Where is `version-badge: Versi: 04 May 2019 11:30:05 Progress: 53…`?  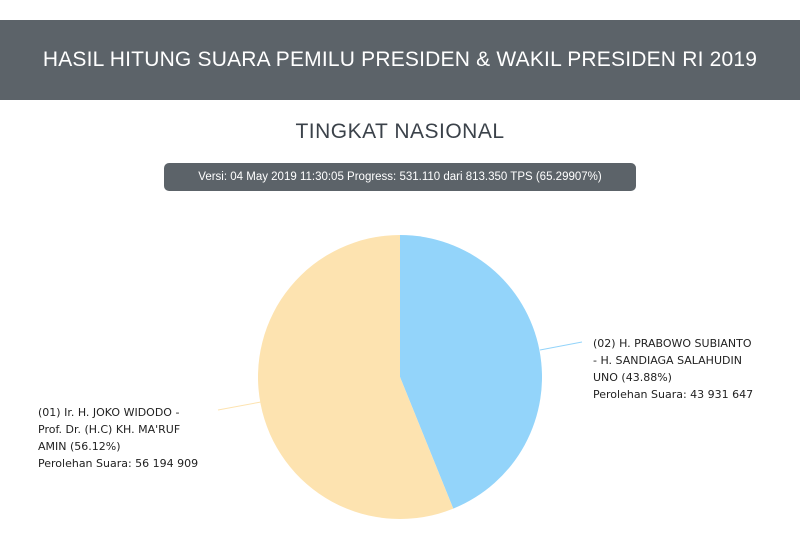 version-badge: Versi: 04 May 2019 11:30:05 Progress: 53… is located at coordinates (400, 177).